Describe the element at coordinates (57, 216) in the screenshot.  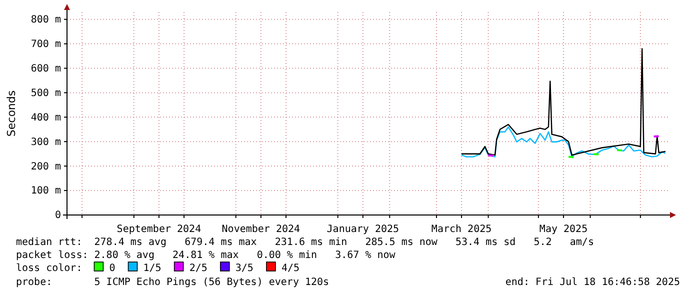
I see `y-tick-label: 0` at that location.